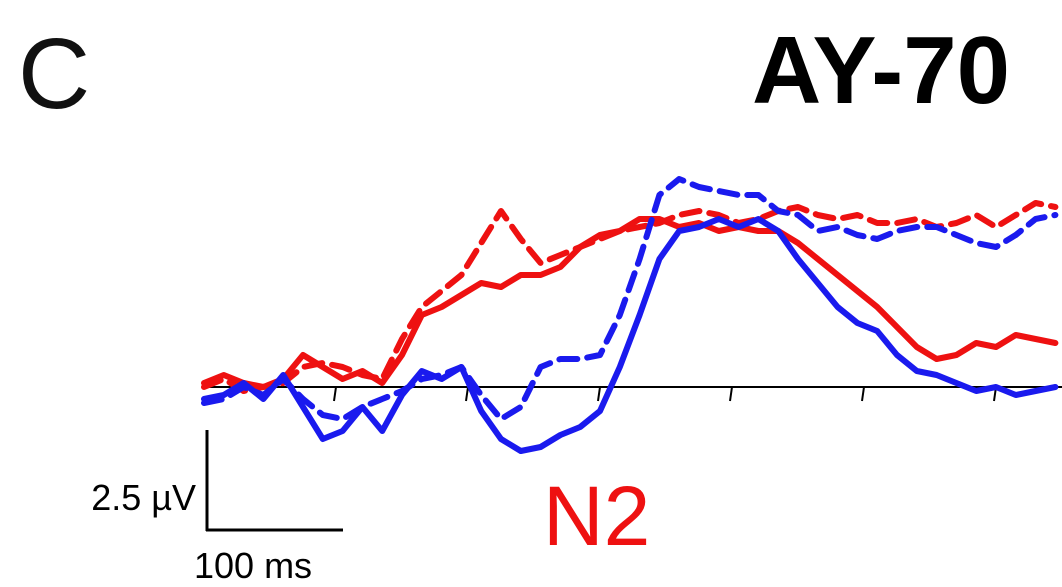  I want to click on n2-component-label: N2, so click(596, 516).